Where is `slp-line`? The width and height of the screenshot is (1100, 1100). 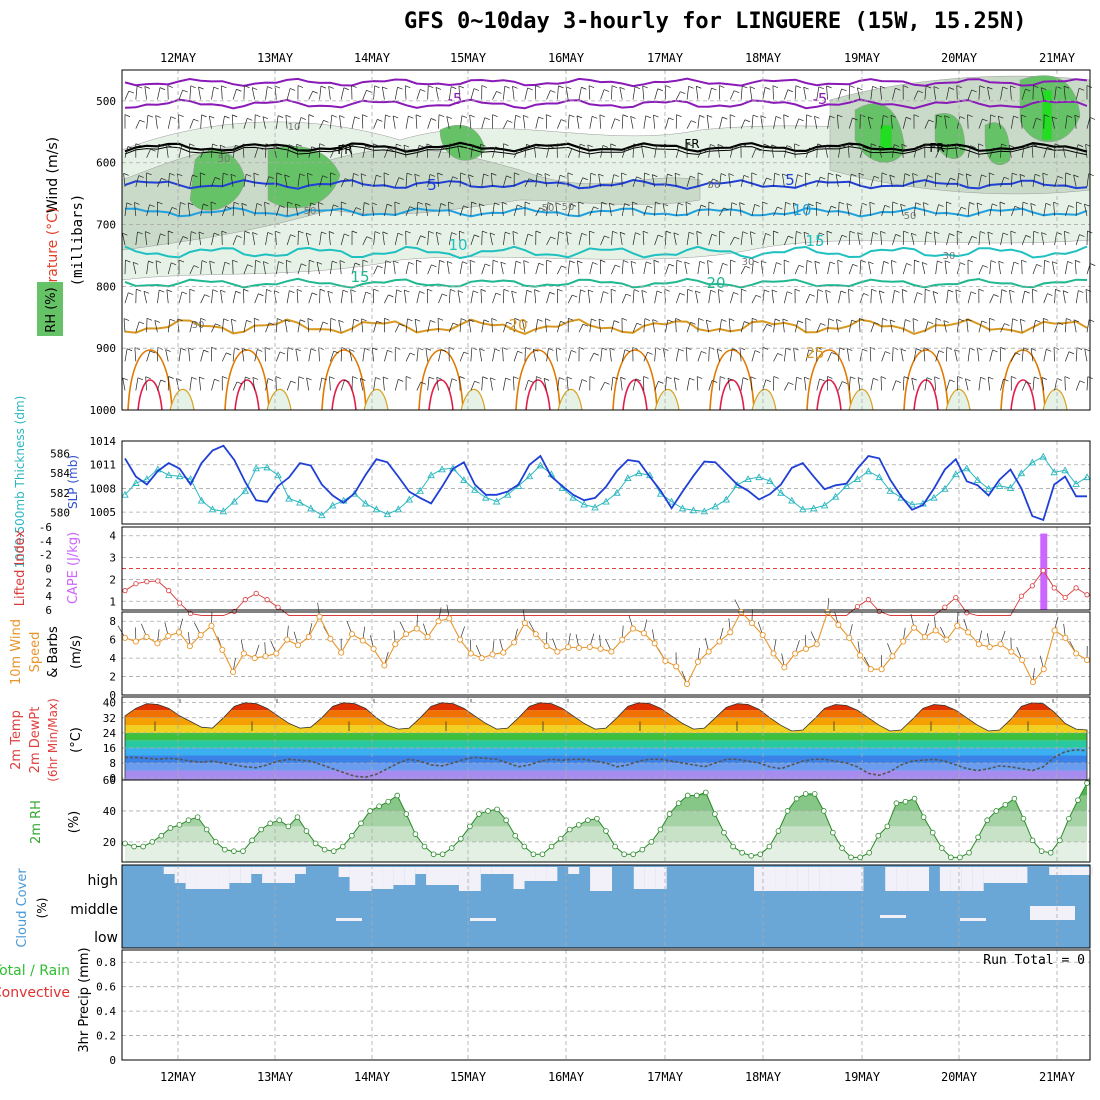 slp-line is located at coordinates (605, 483).